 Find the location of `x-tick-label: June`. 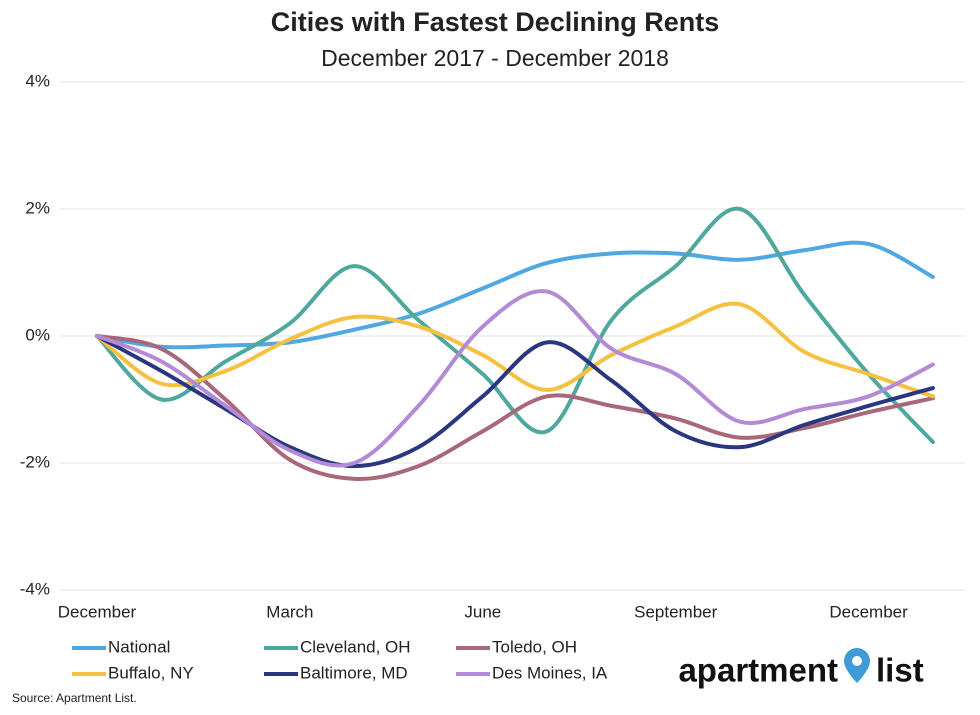

x-tick-label: June is located at coordinates (482, 611).